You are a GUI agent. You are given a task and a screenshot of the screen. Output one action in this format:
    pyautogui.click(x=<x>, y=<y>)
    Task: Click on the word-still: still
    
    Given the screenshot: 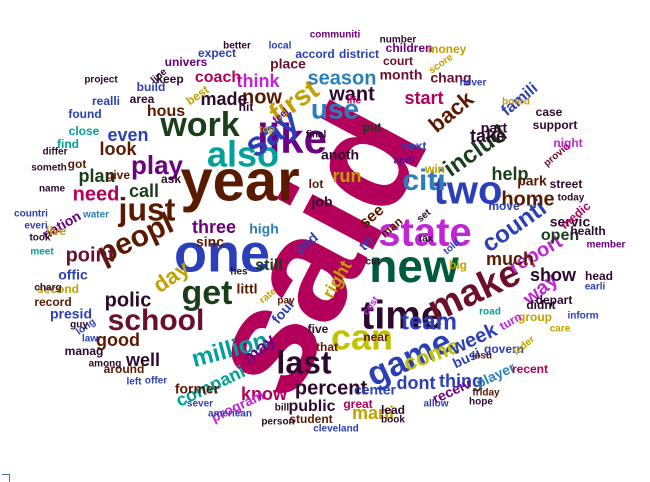 What is the action you would take?
    pyautogui.click(x=269, y=265)
    